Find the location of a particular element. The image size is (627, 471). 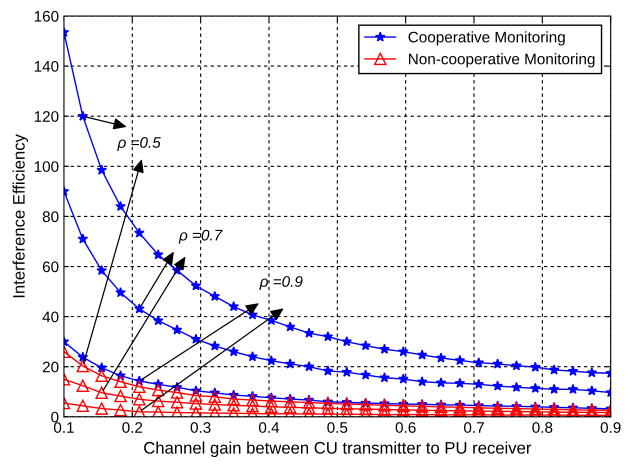

x-axis-title: Channel gain between CU transmitter to PU receiver is located at coordinates (338, 449).